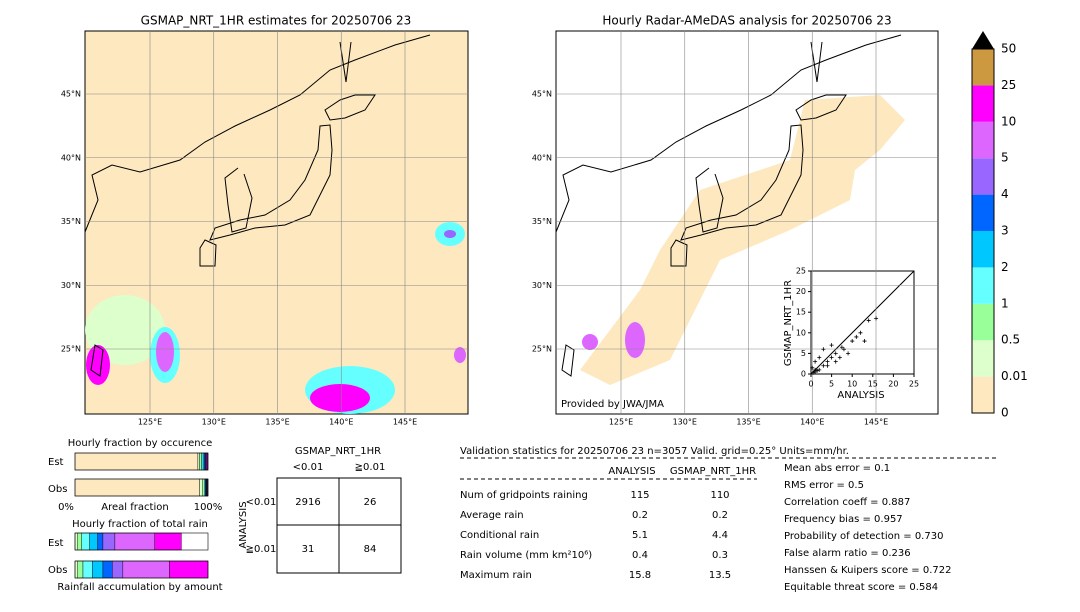  What do you see at coordinates (860, 395) in the screenshot?
I see `x-axis-label: ANALYSIS` at bounding box center [860, 395].